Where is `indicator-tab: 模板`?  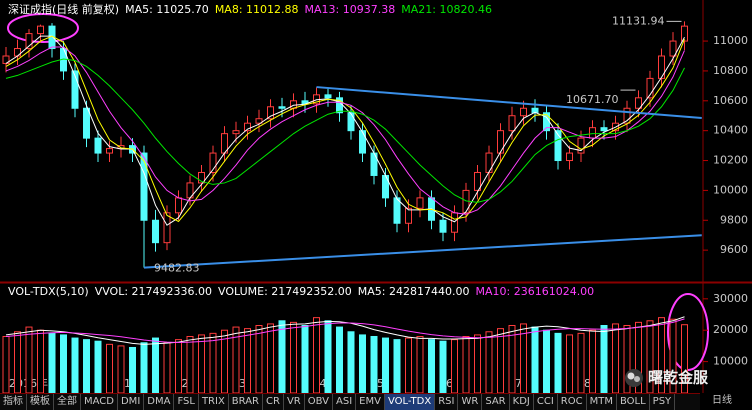
indicator-tab: 模板 is located at coordinates (40, 402).